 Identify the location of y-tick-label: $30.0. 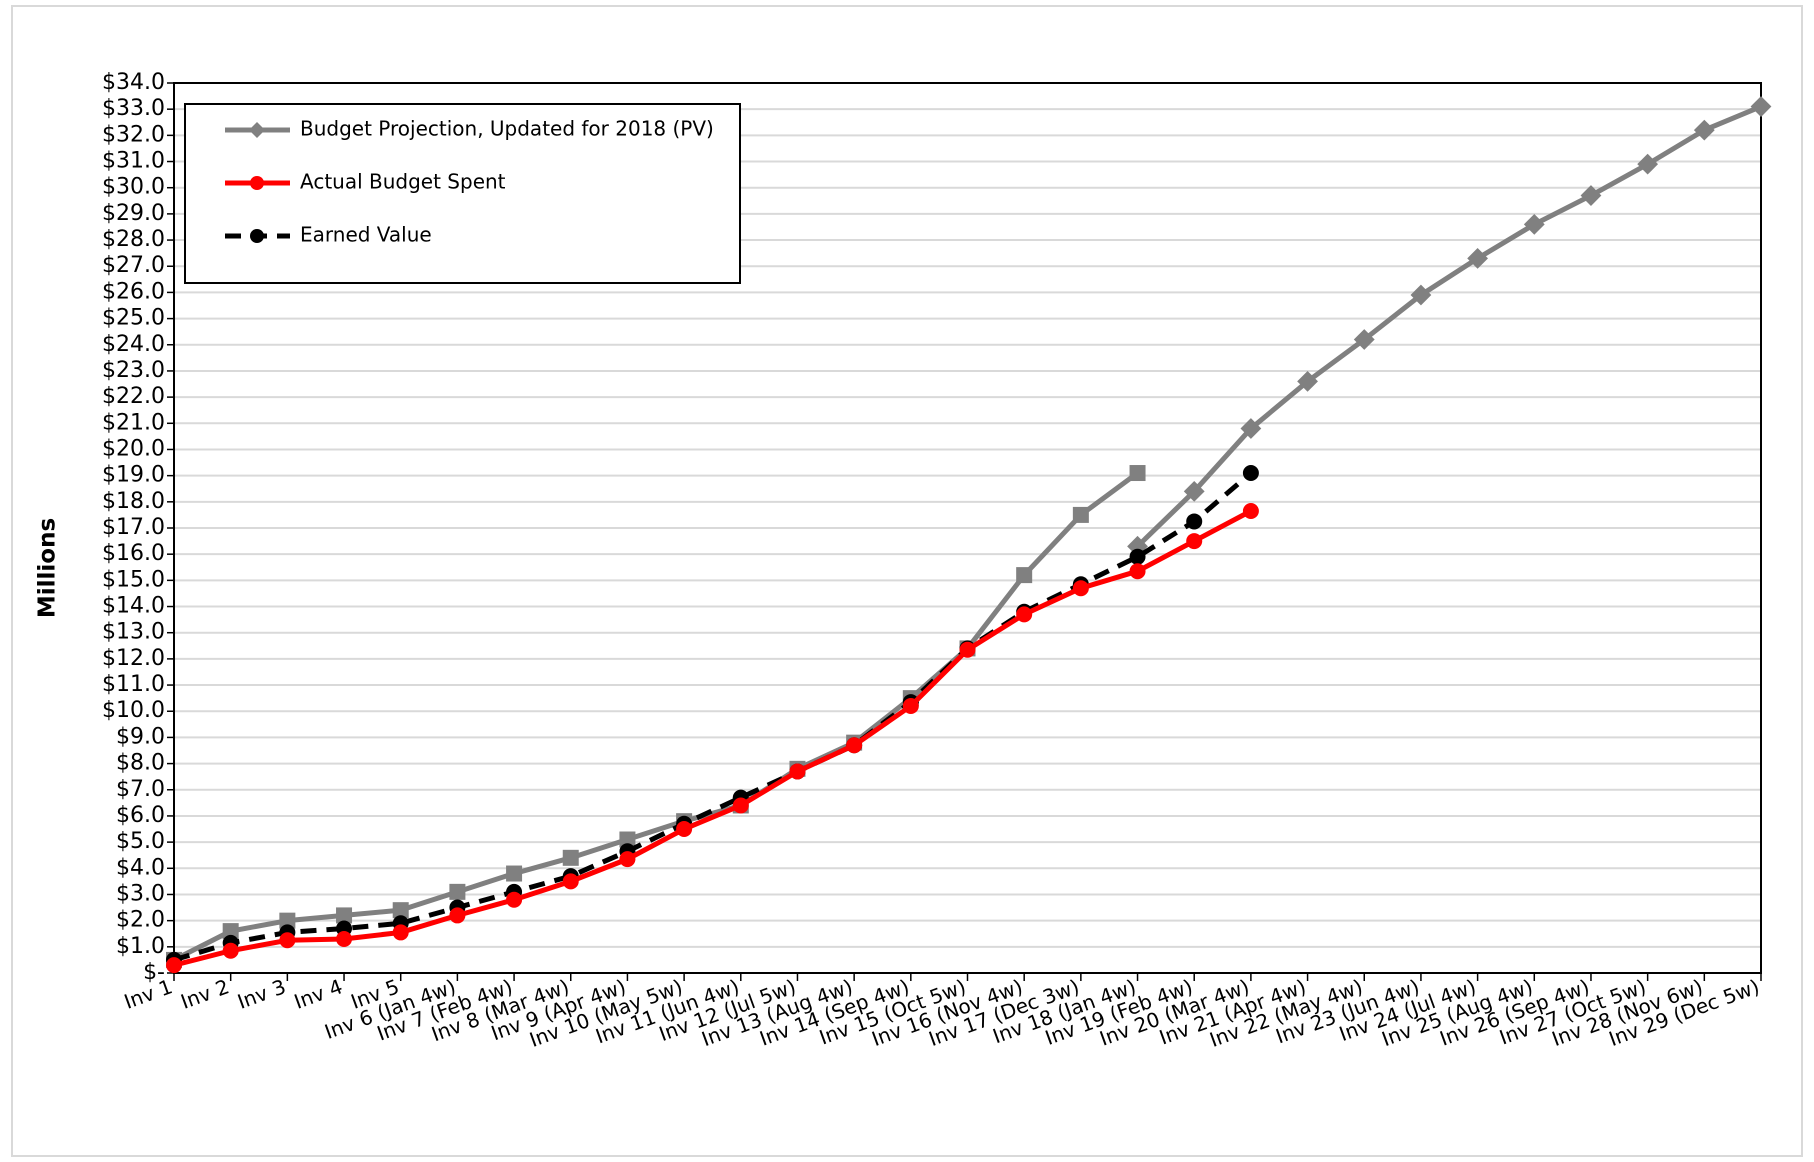
(133, 187).